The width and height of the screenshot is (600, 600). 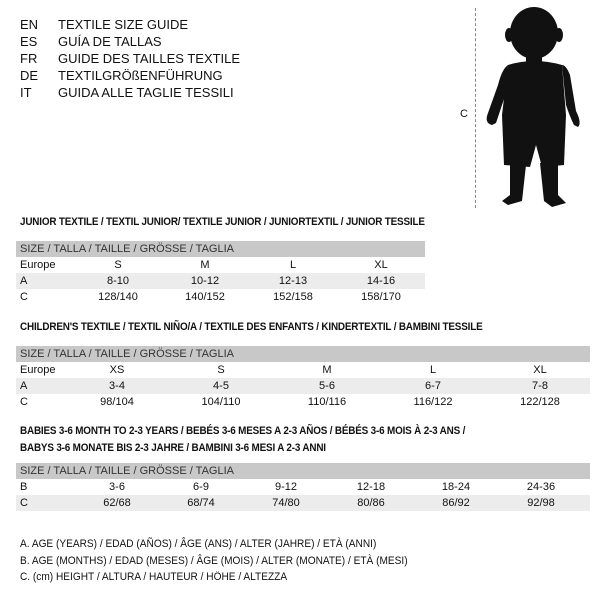 I want to click on cell: 14-16, so click(x=381, y=281).